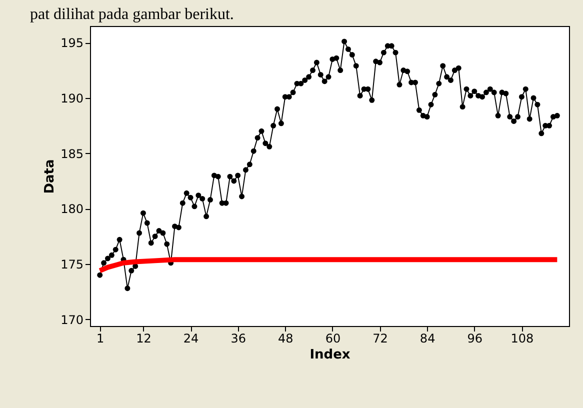  What do you see at coordinates (286, 339) in the screenshot?
I see `x-tick-label: 48` at bounding box center [286, 339].